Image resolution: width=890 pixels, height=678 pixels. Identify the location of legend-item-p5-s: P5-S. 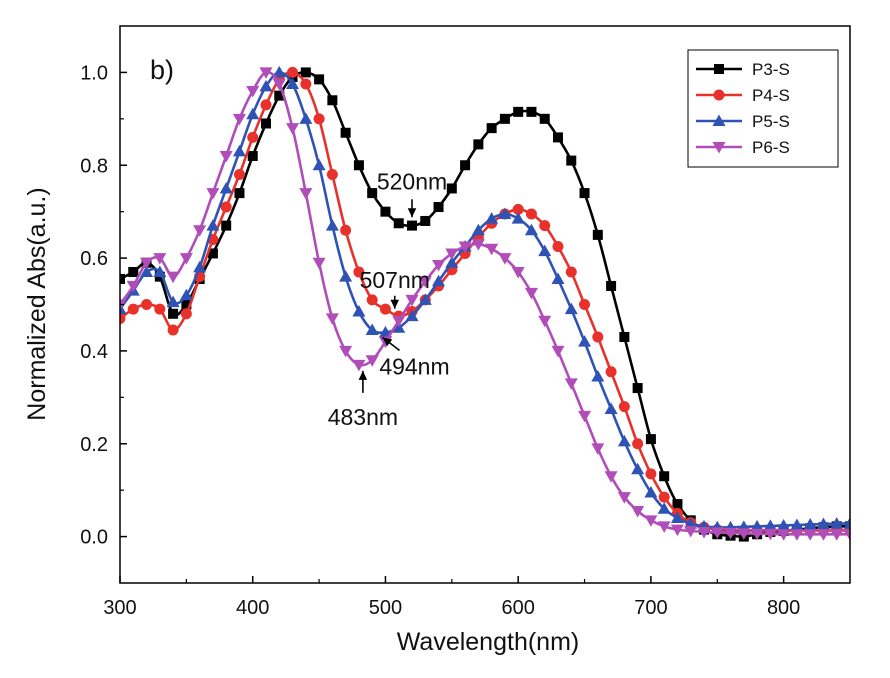
(743, 121).